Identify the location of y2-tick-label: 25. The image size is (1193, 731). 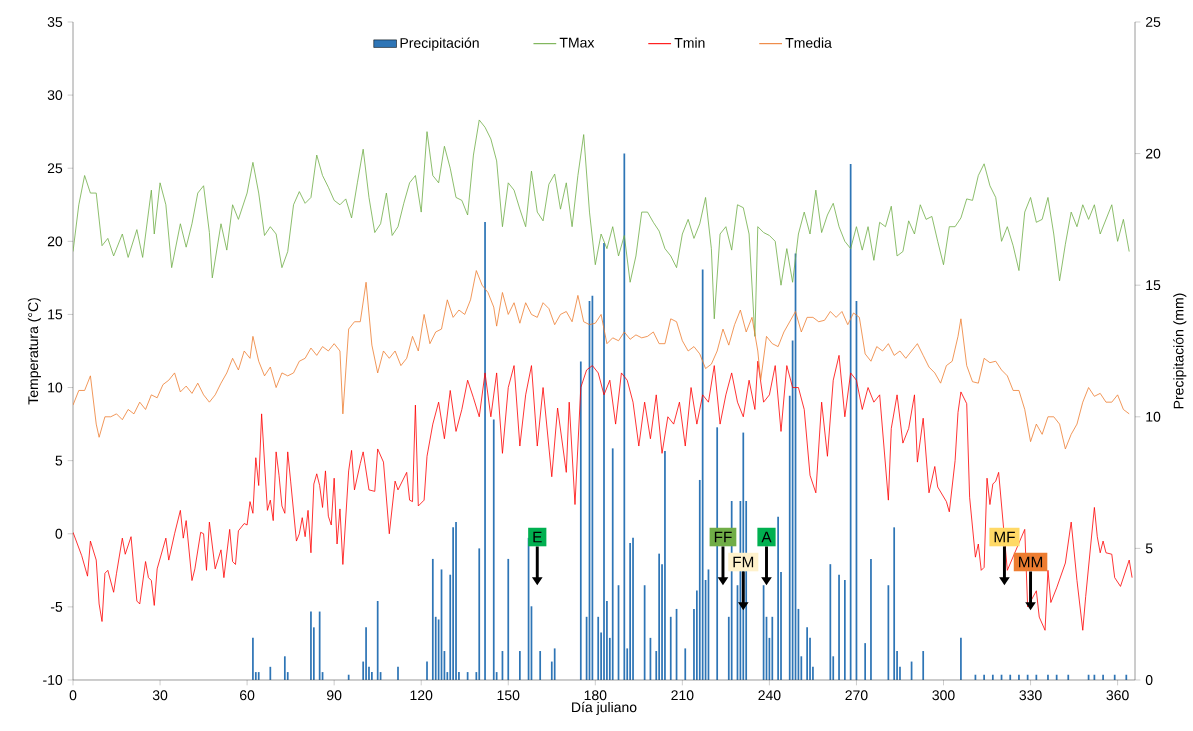
(1153, 22).